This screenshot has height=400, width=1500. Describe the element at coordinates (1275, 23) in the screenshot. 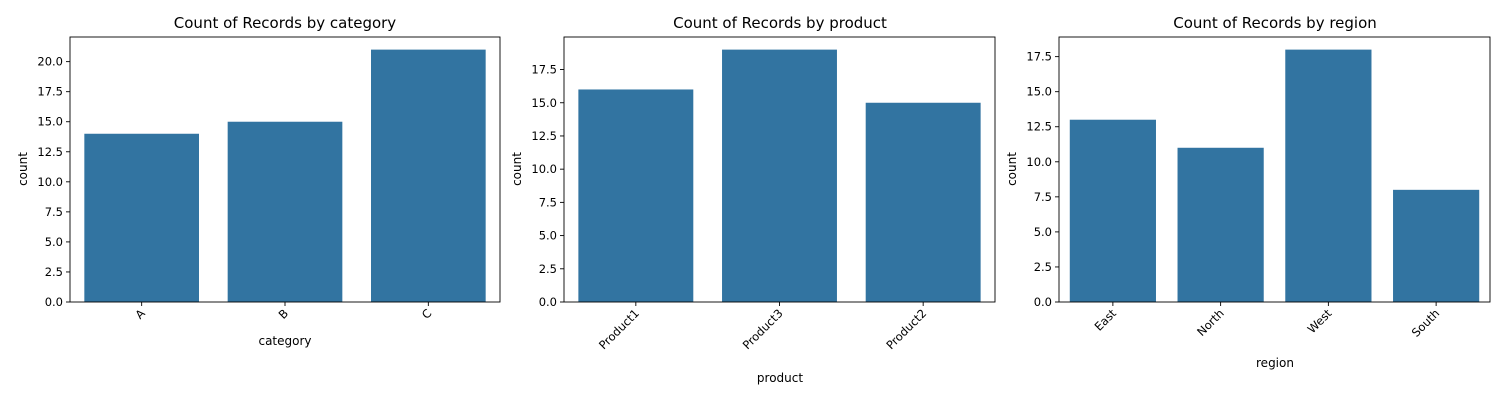

I see `chart-title: Count of Records by region` at that location.